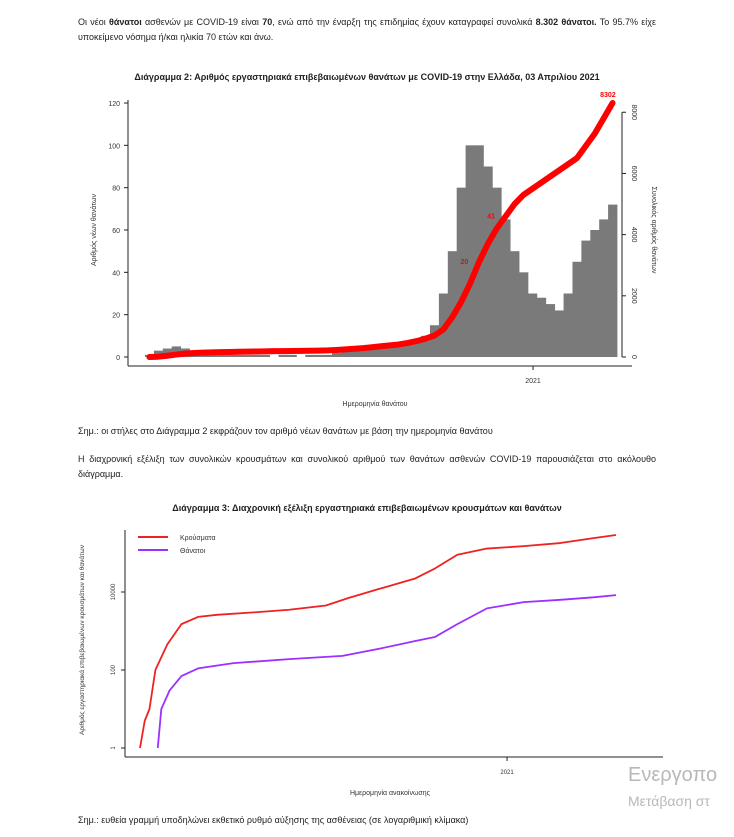 This screenshot has width=734, height=837. Describe the element at coordinates (465, 262) in the screenshot. I see `annotation-label: 20` at that location.